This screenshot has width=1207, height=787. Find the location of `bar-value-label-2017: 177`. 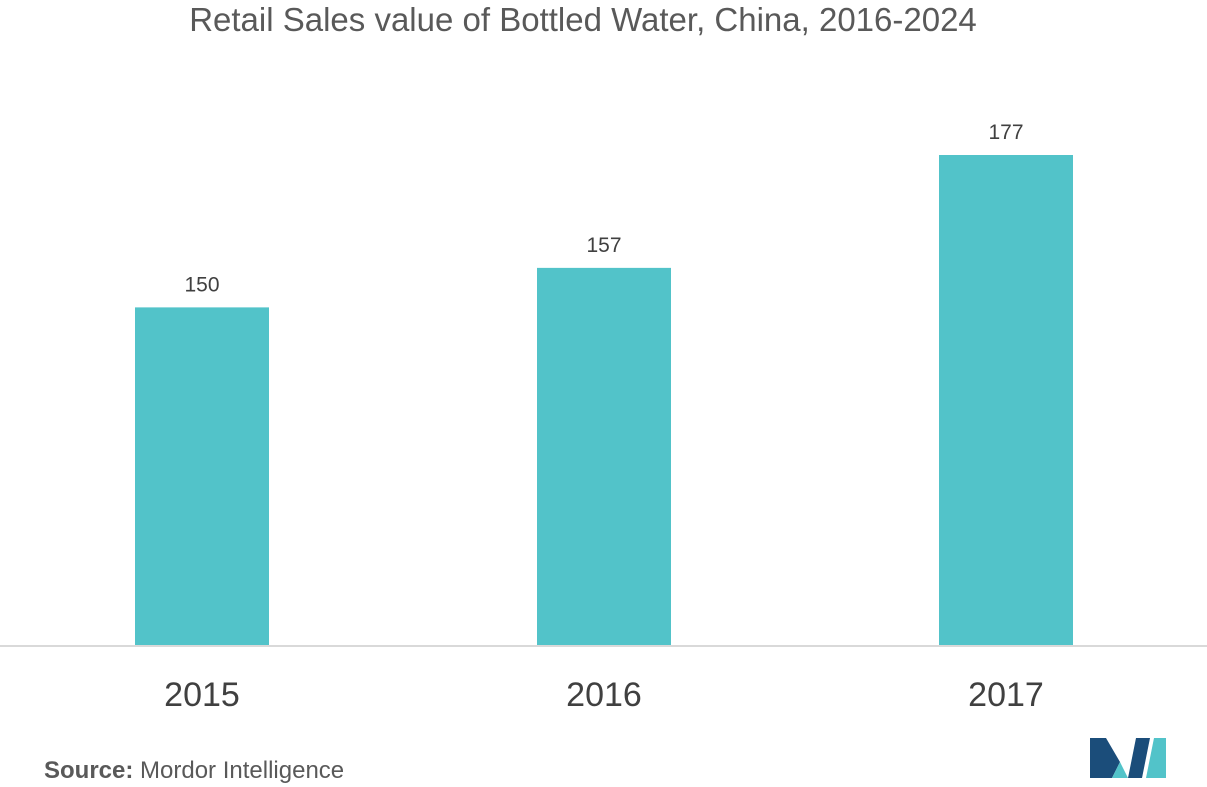

bar-value-label-2017: 177 is located at coordinates (1005, 132).